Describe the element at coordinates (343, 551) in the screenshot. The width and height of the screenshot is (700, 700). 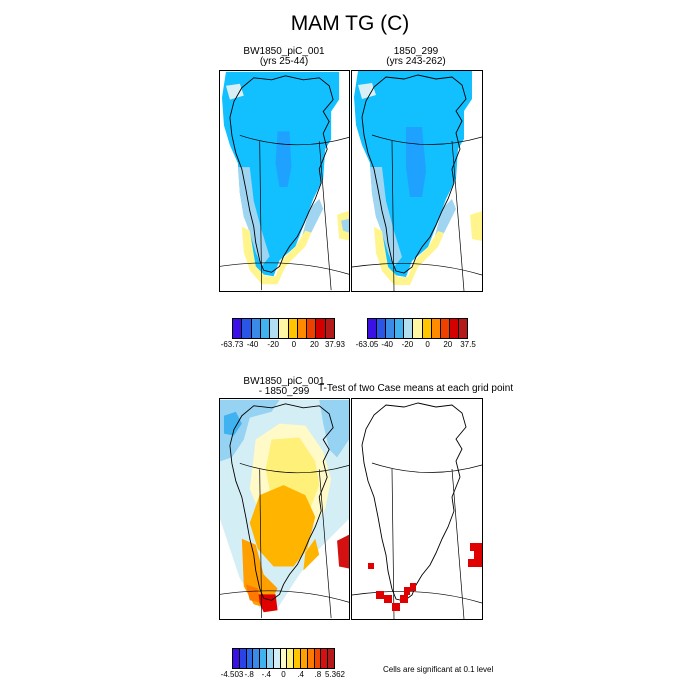
I see `hot-east-edge` at that location.